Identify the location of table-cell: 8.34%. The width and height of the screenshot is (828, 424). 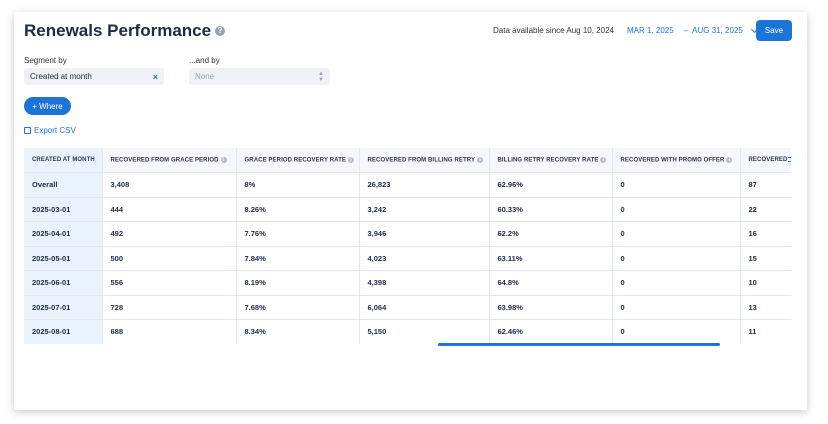
(298, 331).